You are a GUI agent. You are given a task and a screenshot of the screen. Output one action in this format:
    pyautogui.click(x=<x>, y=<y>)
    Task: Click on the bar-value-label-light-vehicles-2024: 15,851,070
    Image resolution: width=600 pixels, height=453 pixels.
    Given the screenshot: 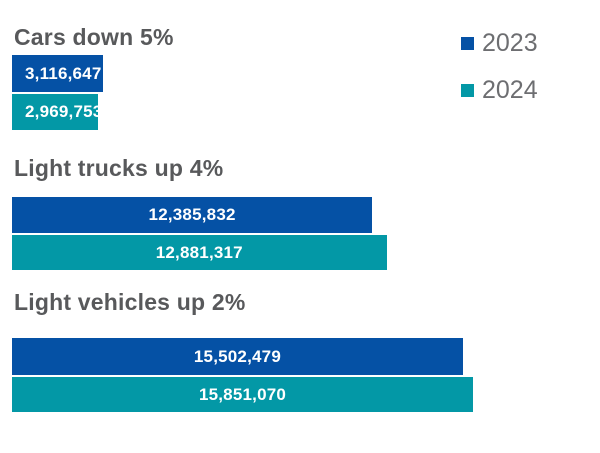 What is the action you would take?
    pyautogui.click(x=242, y=394)
    